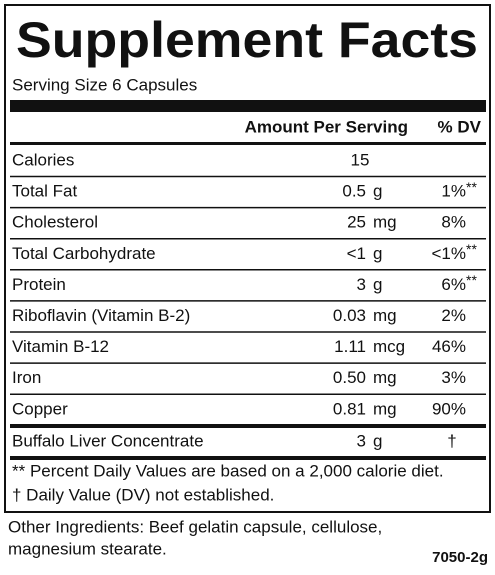  Describe the element at coordinates (43, 159) in the screenshot. I see `nutrient-name: Calories` at that location.